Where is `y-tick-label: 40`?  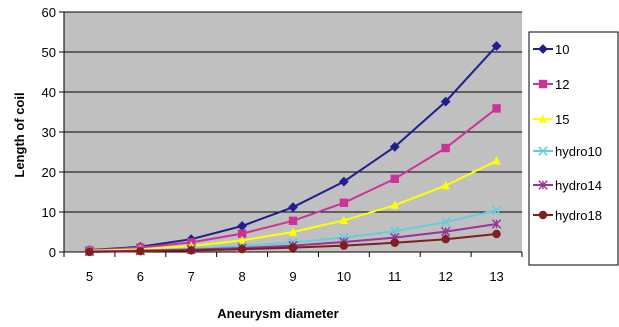 y-tick-label: 40 is located at coordinates (49, 92).